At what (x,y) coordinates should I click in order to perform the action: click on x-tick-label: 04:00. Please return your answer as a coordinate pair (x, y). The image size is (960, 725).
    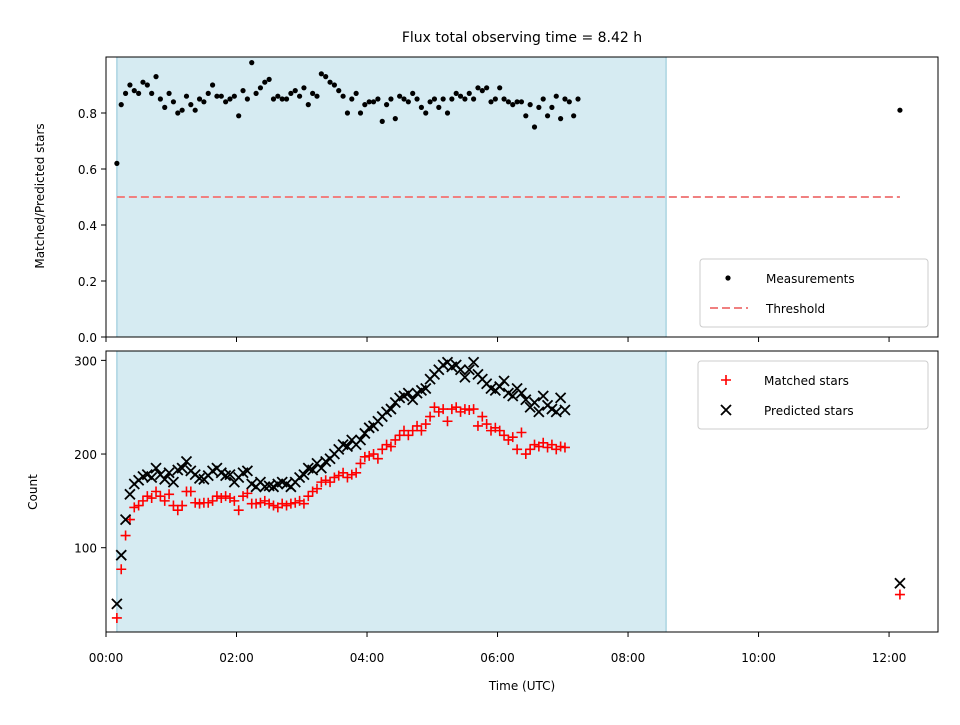
    Looking at the image, I should click on (367, 658).